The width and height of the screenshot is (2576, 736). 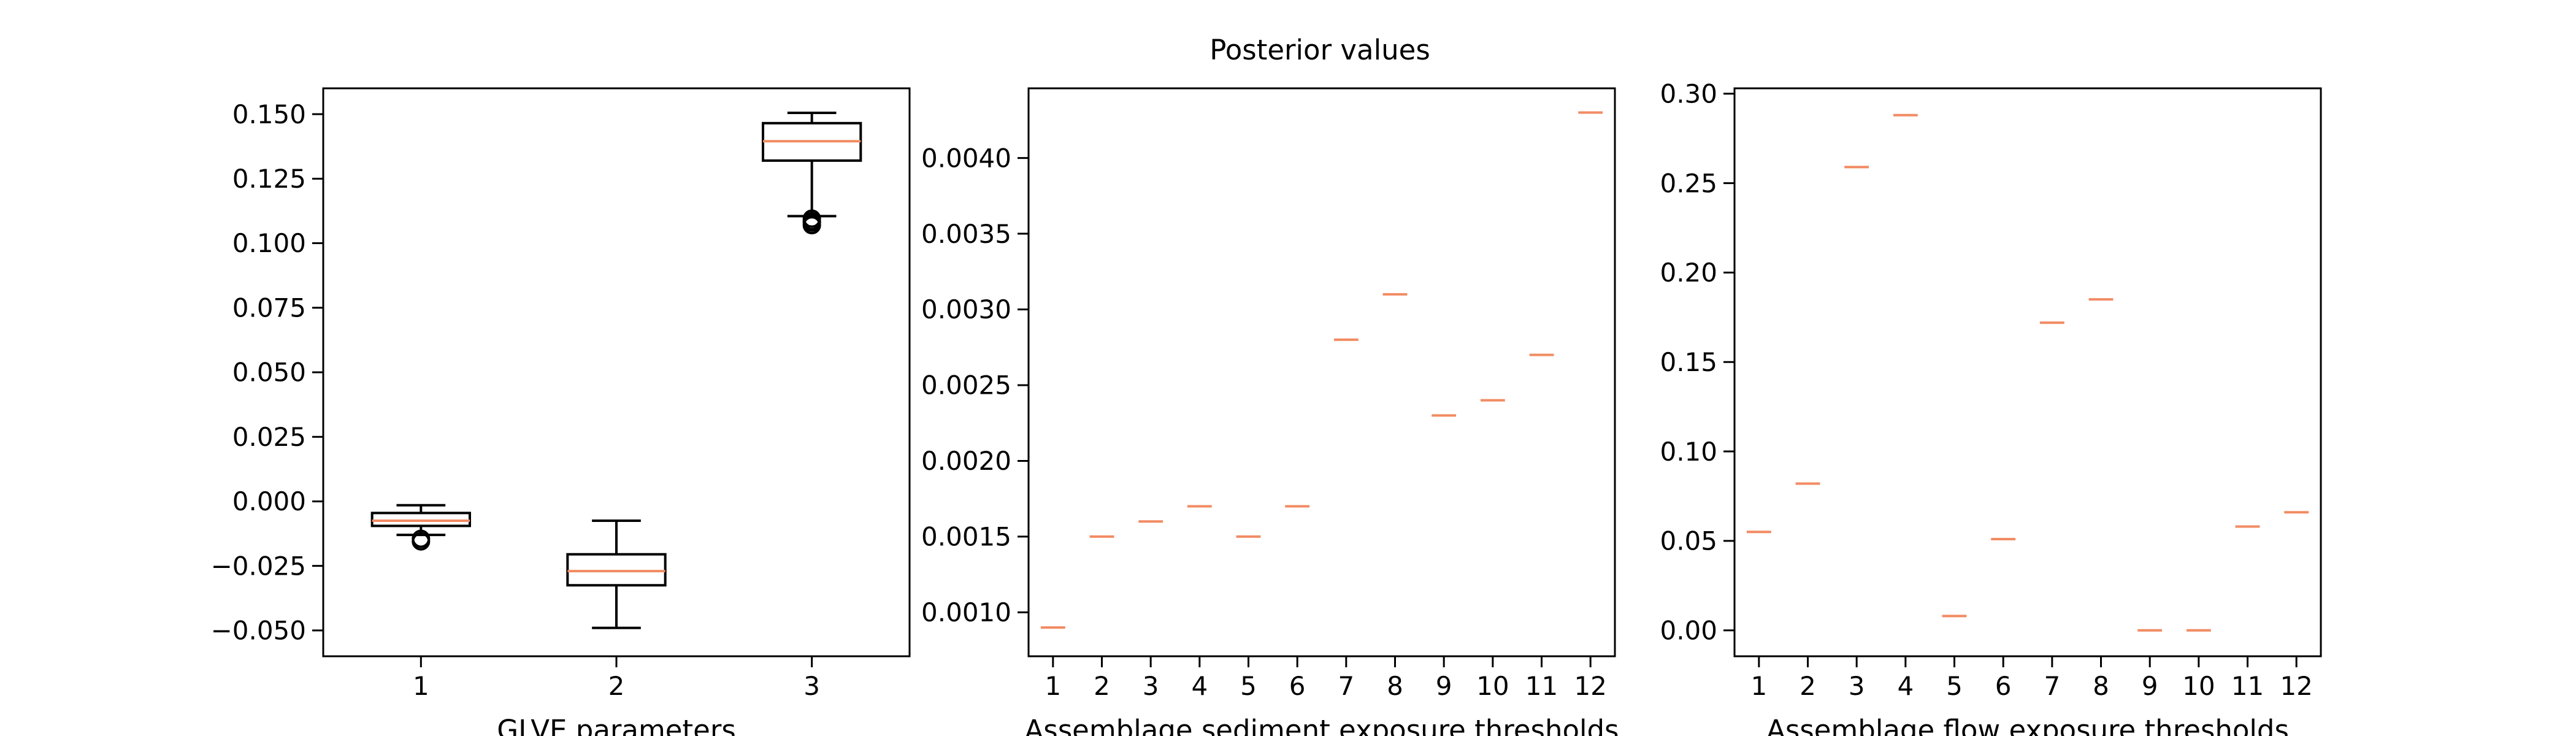 What do you see at coordinates (616, 725) in the screenshot?
I see `x-axis-label: GLVE parameters` at bounding box center [616, 725].